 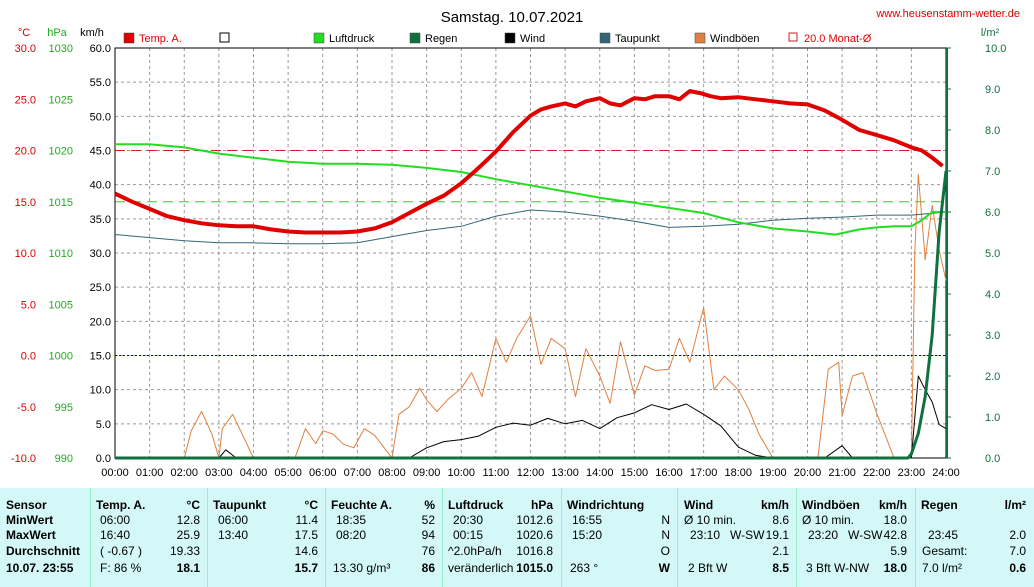 I want to click on x-tick-label: 00:00, so click(x=115, y=473).